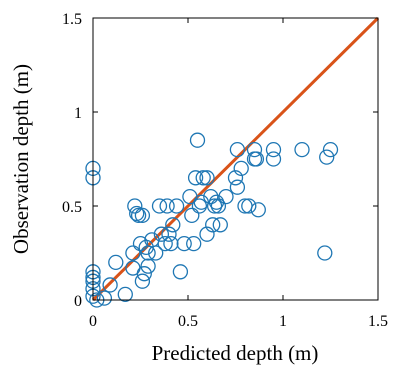 This screenshot has width=399, height=369. What do you see at coordinates (78, 113) in the screenshot?
I see `y-tick-label-2: 1` at bounding box center [78, 113].